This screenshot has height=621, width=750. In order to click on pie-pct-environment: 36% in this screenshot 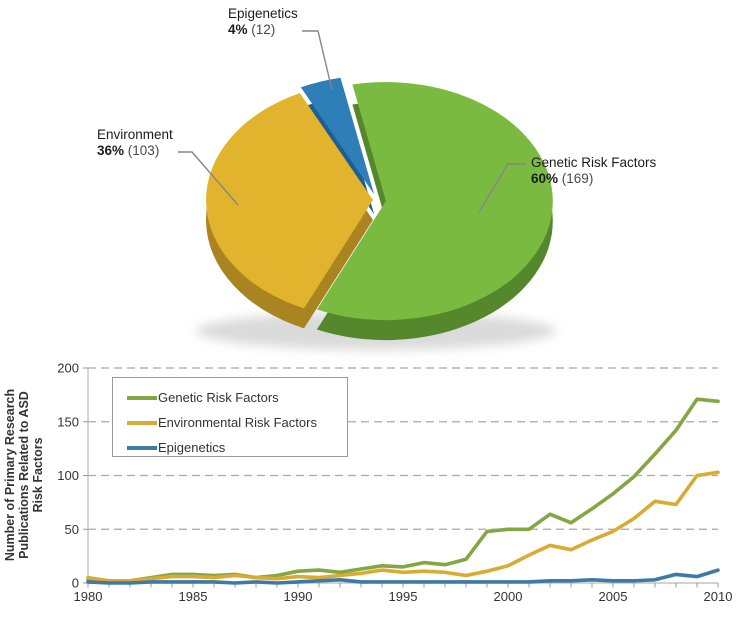, I will do `click(111, 150)`.